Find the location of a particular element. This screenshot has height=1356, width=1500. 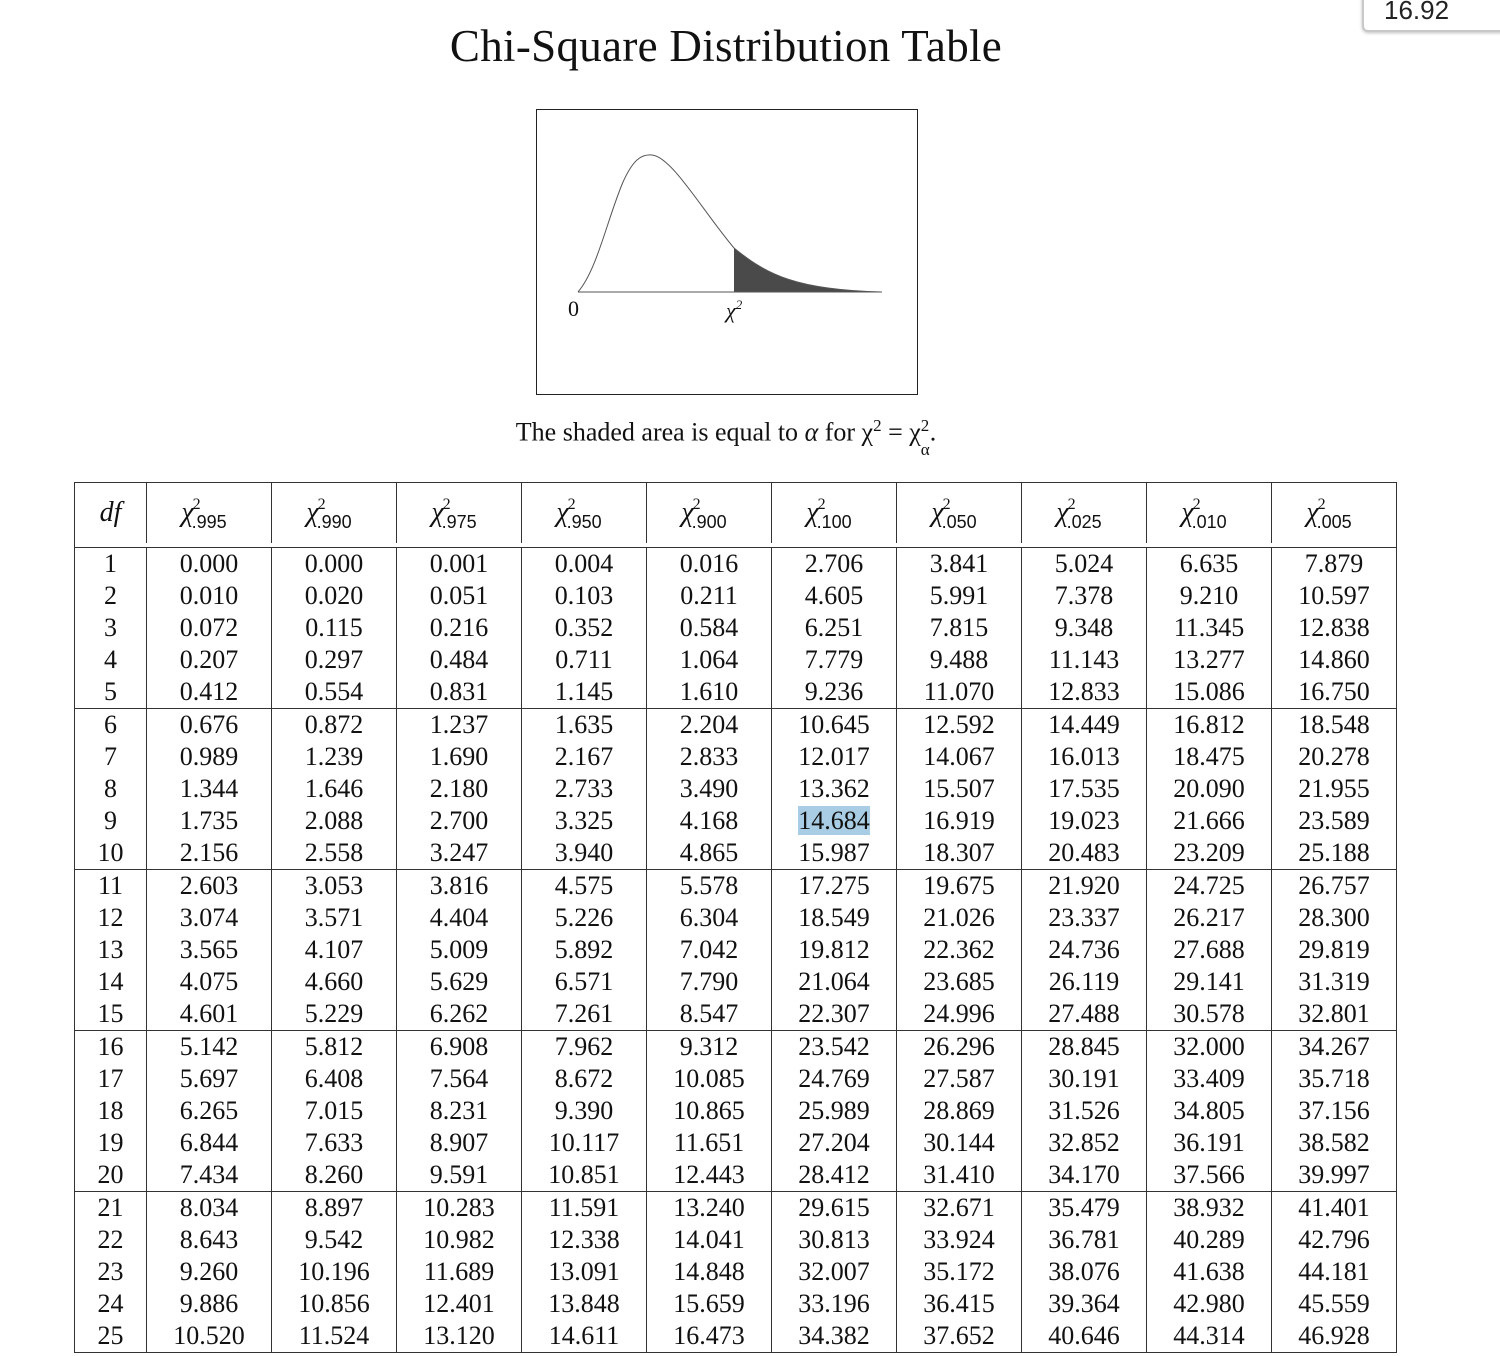

value-cell: 0.584 is located at coordinates (709, 628).